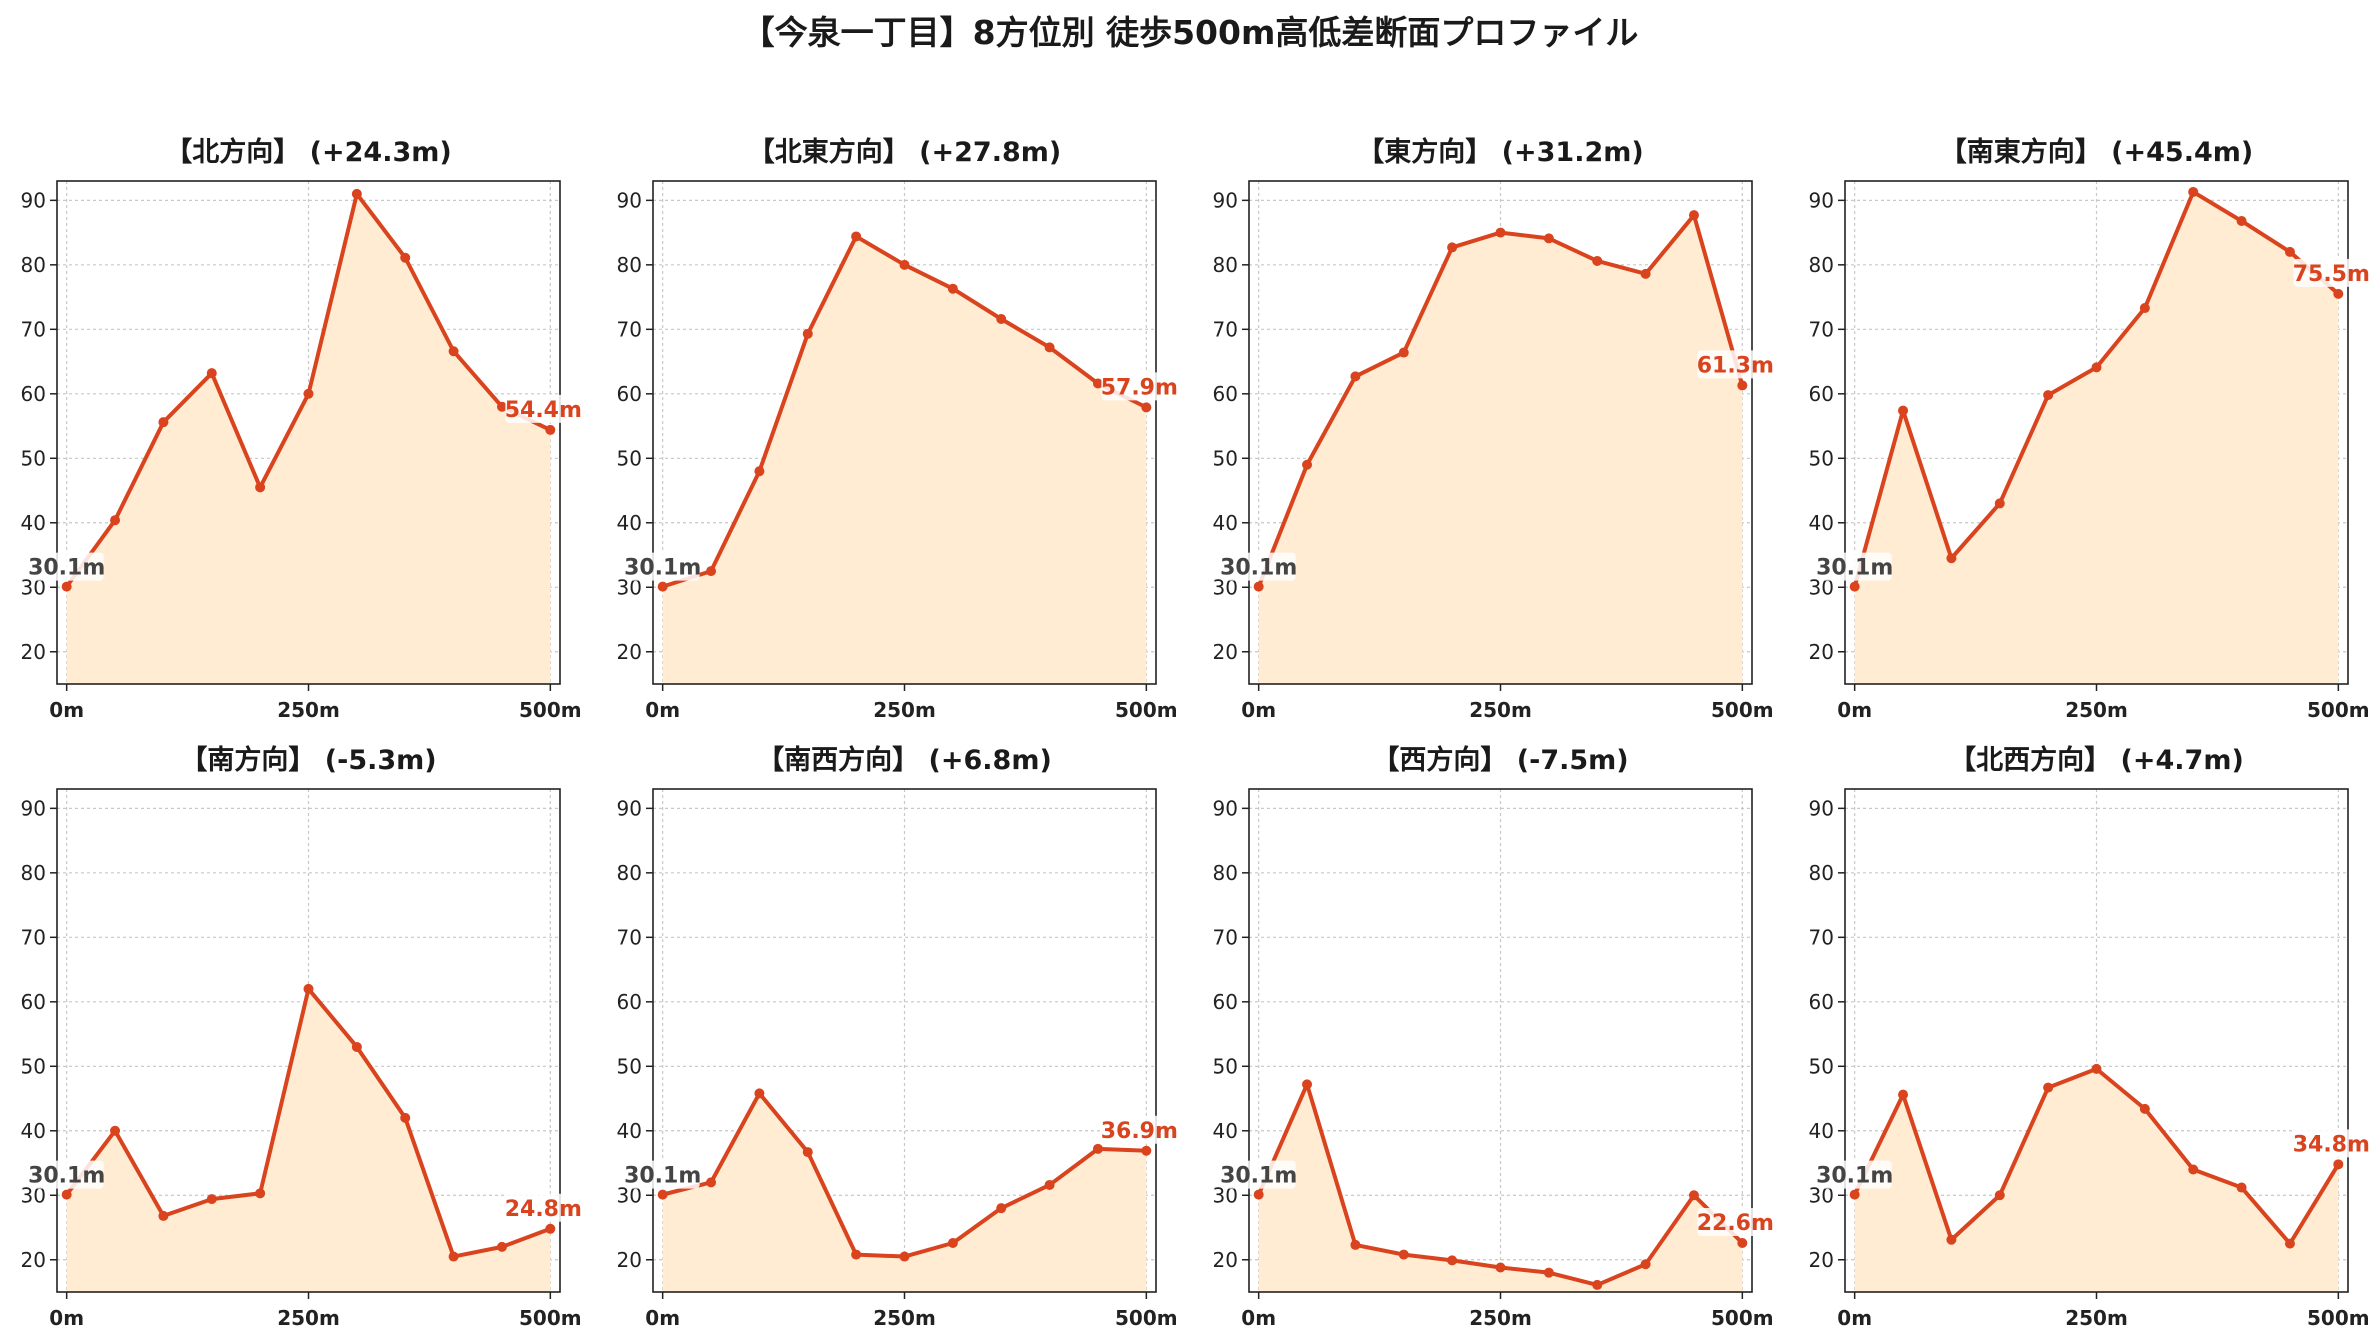 The height and width of the screenshot is (1340, 2380). Describe the element at coordinates (904, 152) in the screenshot. I see `panel-title: 【北東方向】 (+27.8m)` at that location.